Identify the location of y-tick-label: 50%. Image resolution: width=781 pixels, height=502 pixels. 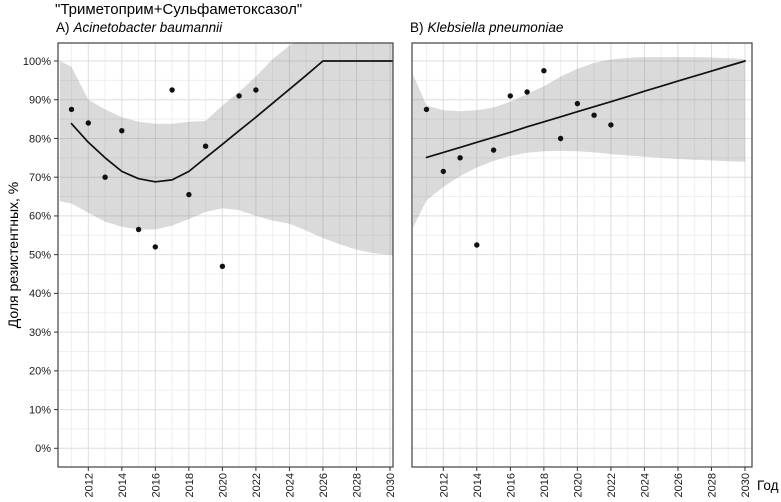
(40, 255).